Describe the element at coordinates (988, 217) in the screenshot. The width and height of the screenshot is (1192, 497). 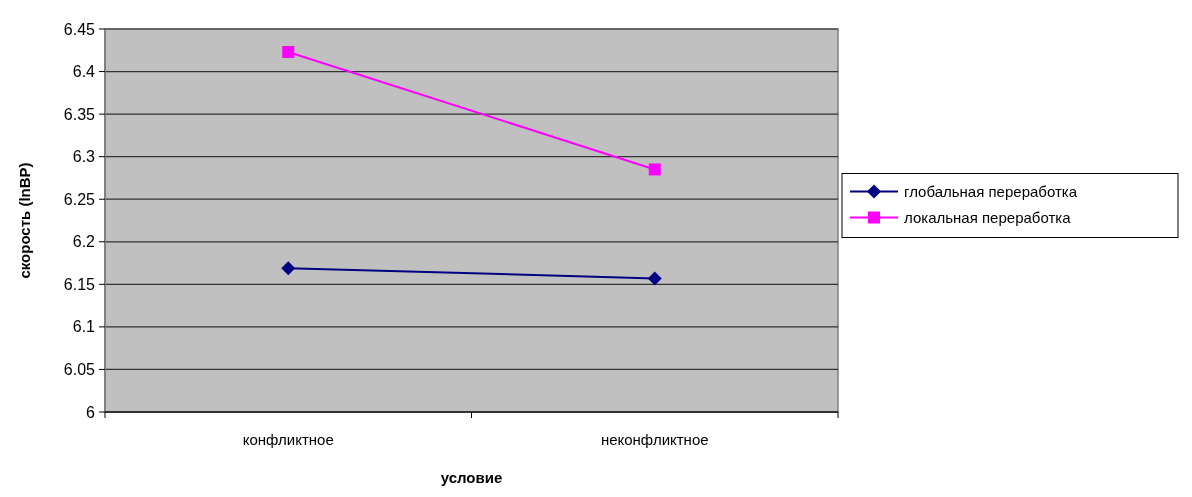
I see `legend-label: локальная переработка` at that location.